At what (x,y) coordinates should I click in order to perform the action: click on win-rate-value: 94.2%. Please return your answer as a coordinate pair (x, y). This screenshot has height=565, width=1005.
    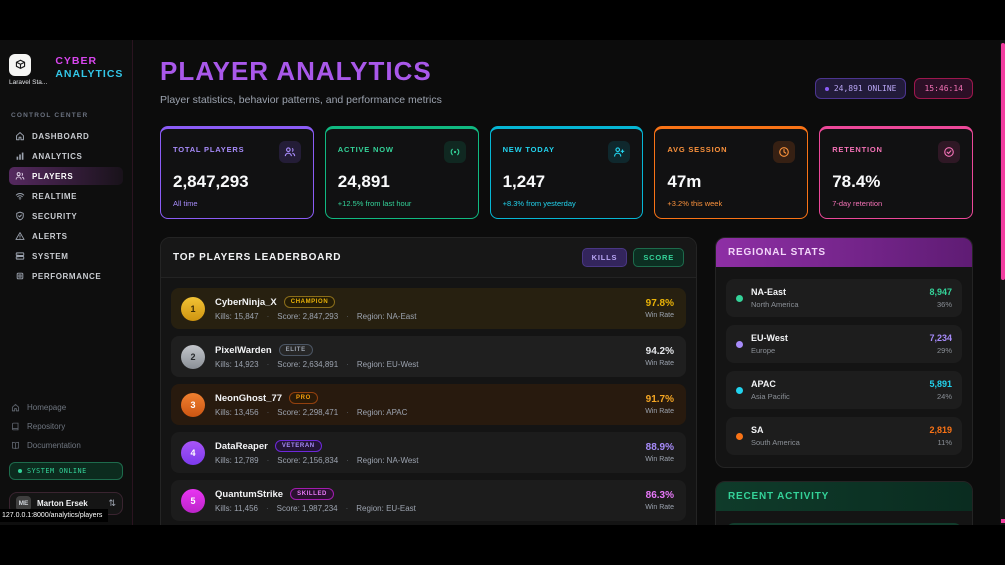
    Looking at the image, I should click on (659, 351).